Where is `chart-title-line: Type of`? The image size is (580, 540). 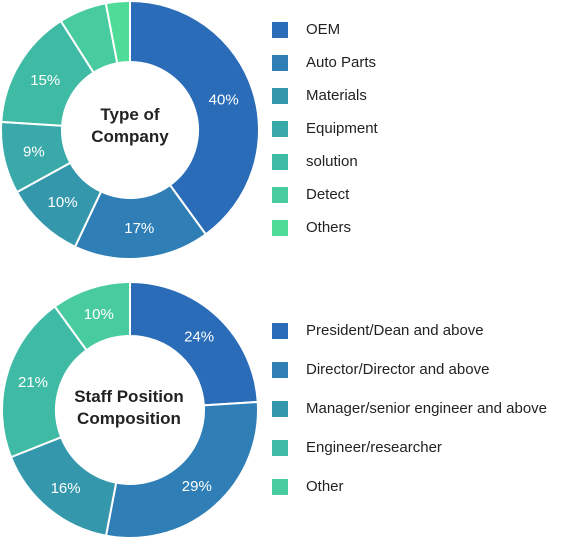
chart-title-line: Type of is located at coordinates (130, 114).